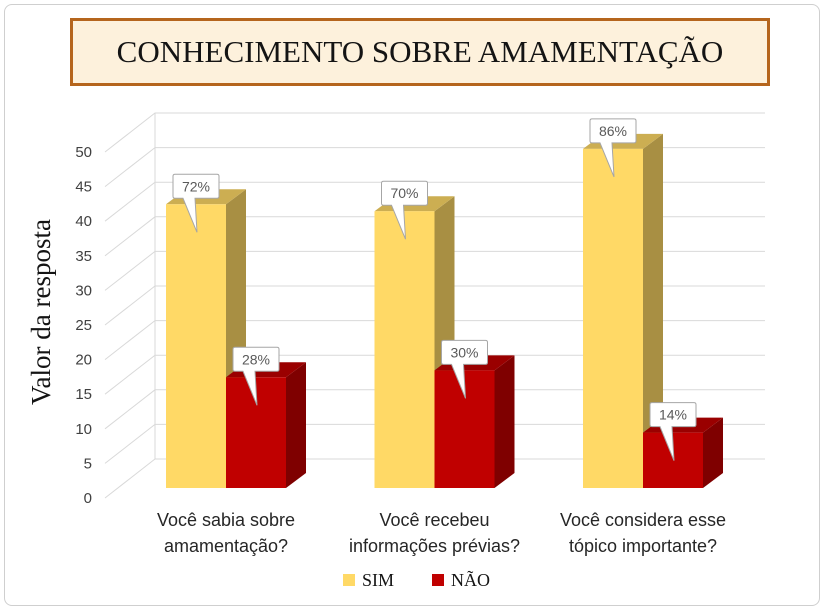  I want to click on y-tick-label: 0, so click(88, 498).